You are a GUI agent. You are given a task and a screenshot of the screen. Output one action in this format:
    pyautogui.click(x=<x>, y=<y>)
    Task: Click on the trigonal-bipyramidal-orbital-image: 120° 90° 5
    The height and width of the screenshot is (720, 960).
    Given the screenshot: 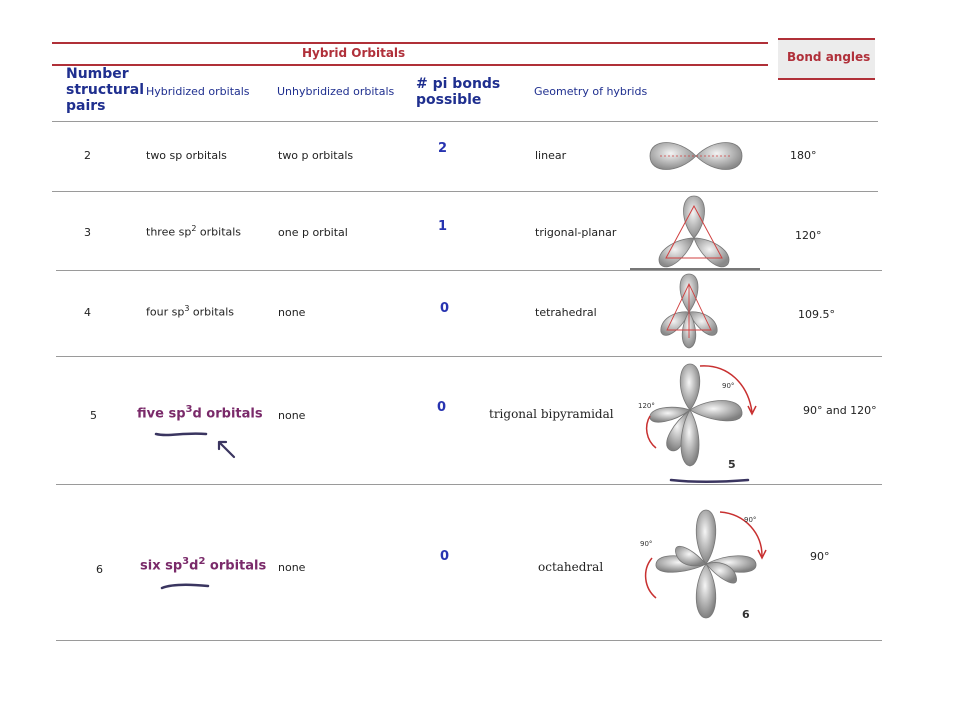 What is the action you would take?
    pyautogui.click(x=697, y=417)
    